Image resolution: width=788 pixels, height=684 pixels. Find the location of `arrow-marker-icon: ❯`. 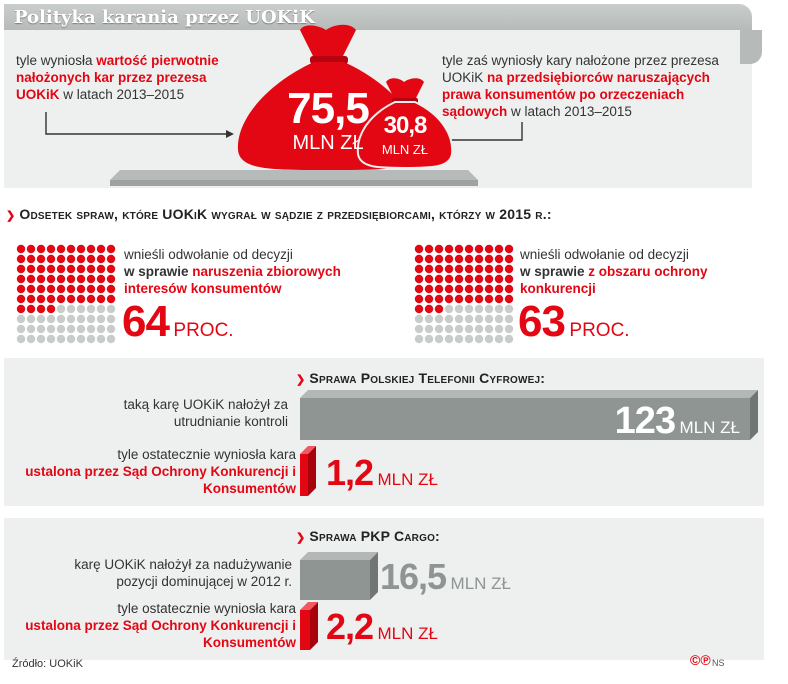

arrow-marker-icon: ❯ is located at coordinates (301, 538).